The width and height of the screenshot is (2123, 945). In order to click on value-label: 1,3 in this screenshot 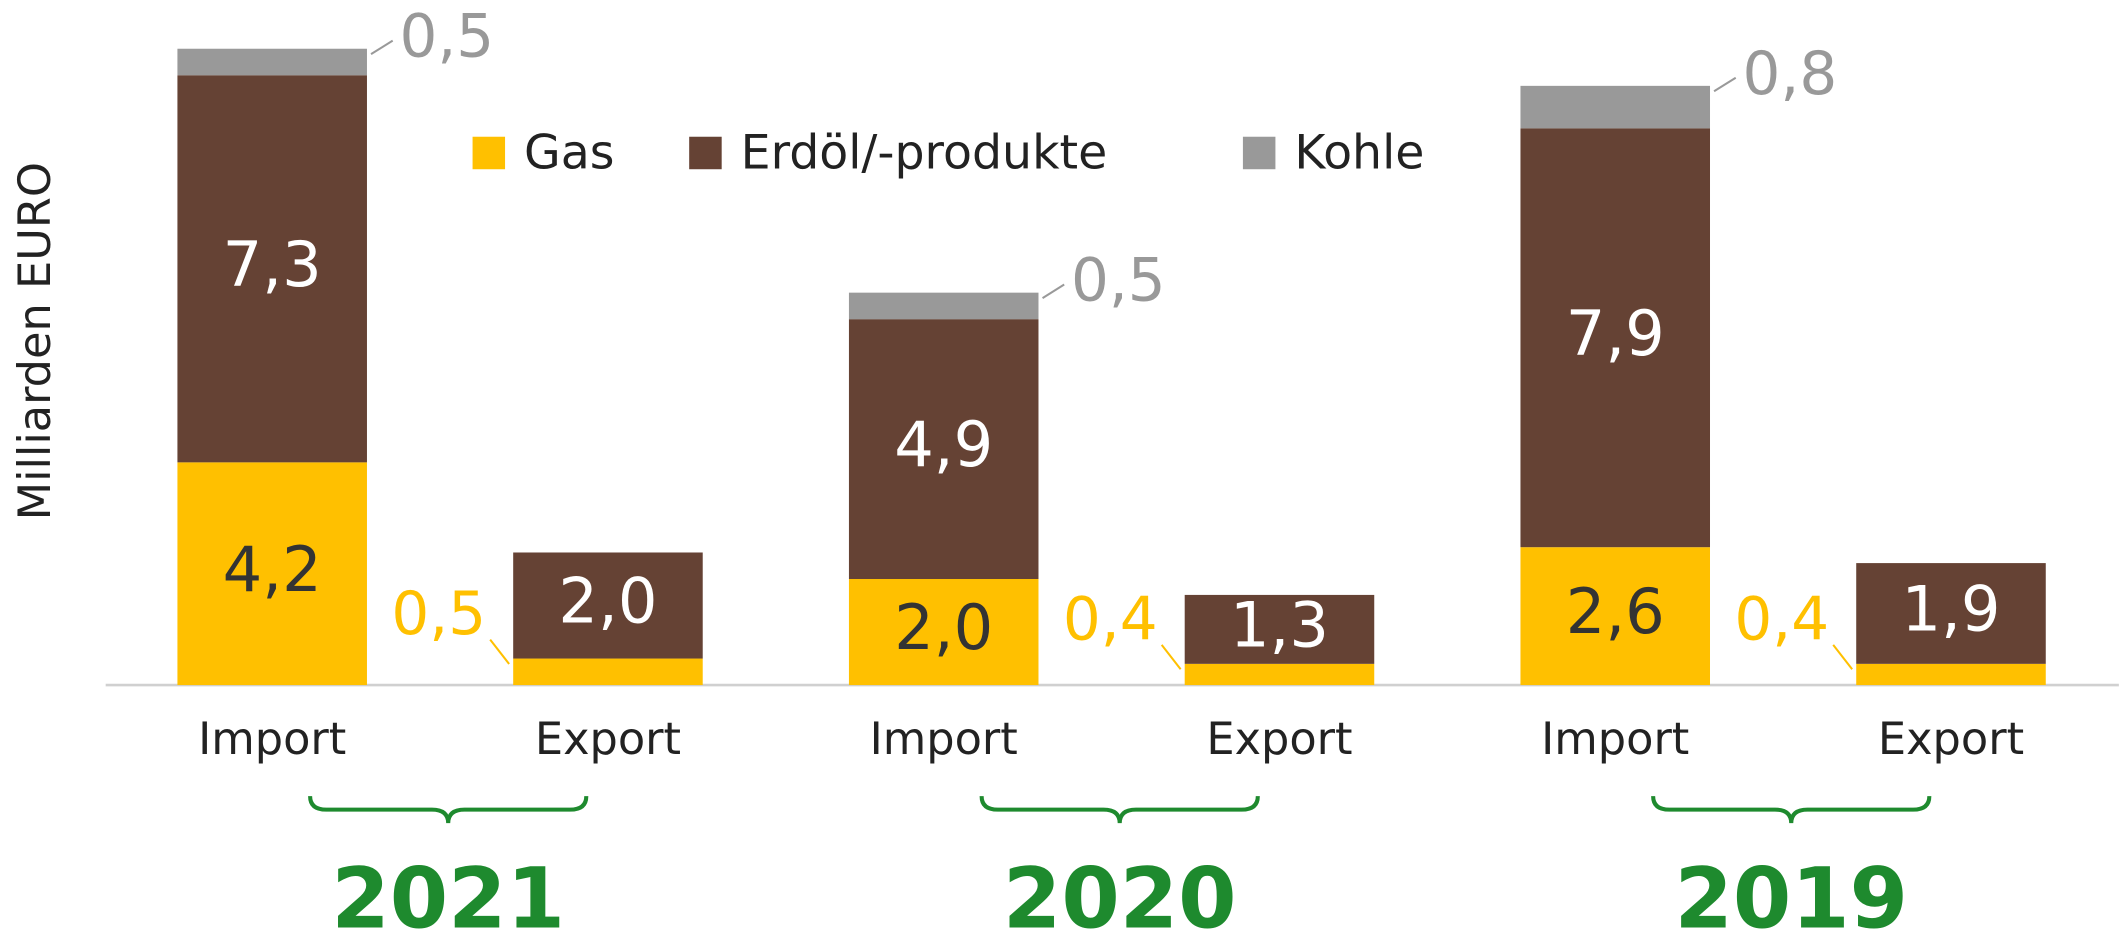, I will do `click(1279, 624)`.